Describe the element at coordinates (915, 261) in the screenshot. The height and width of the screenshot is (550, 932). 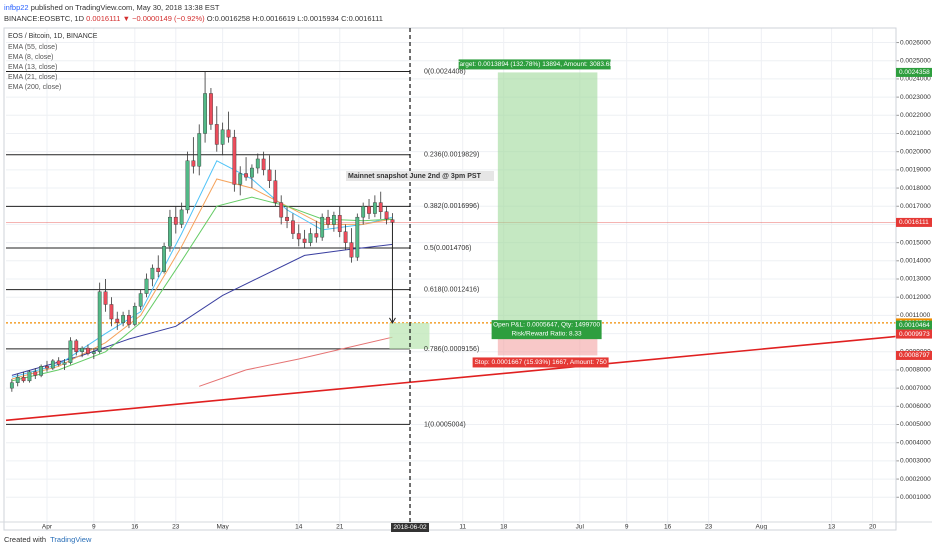
I see `y-tick-label: 0.0014000` at that location.